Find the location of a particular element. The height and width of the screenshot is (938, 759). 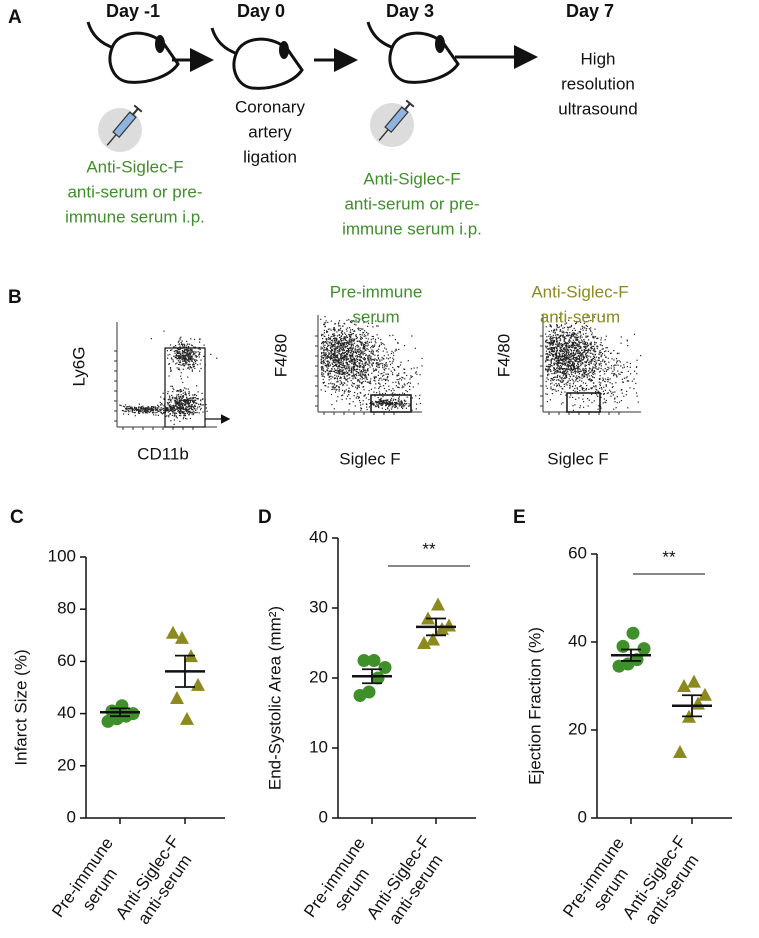

step-text: artery is located at coordinates (270, 131).